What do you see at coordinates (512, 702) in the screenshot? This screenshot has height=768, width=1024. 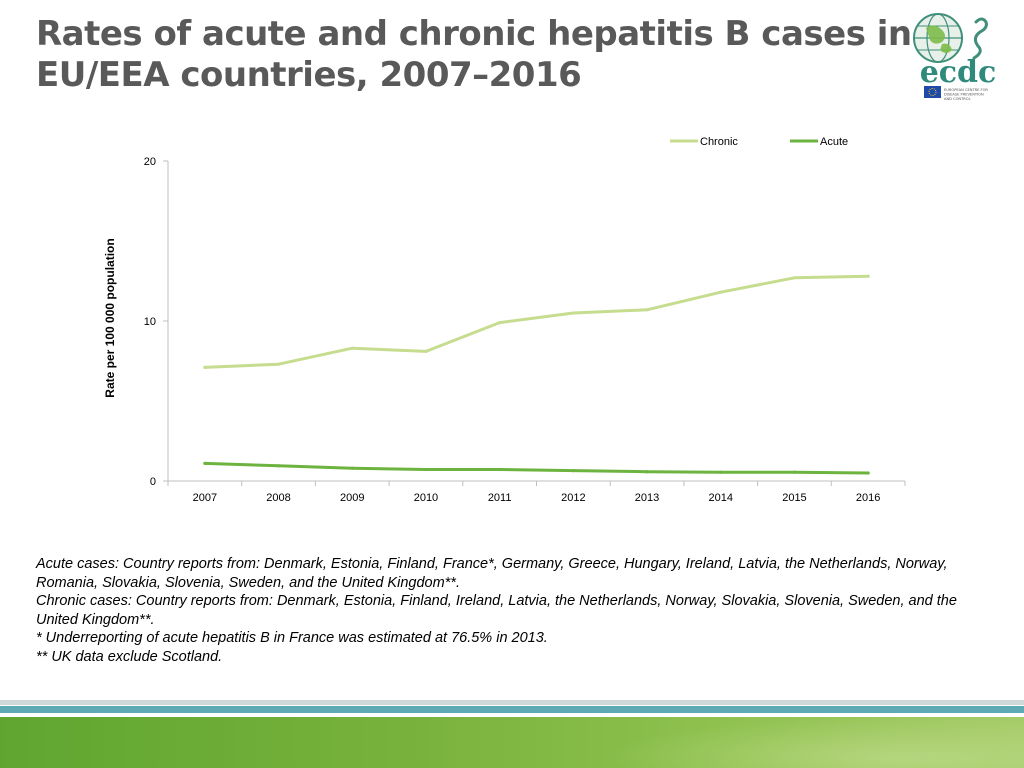 I see `footer-stripe-grey` at bounding box center [512, 702].